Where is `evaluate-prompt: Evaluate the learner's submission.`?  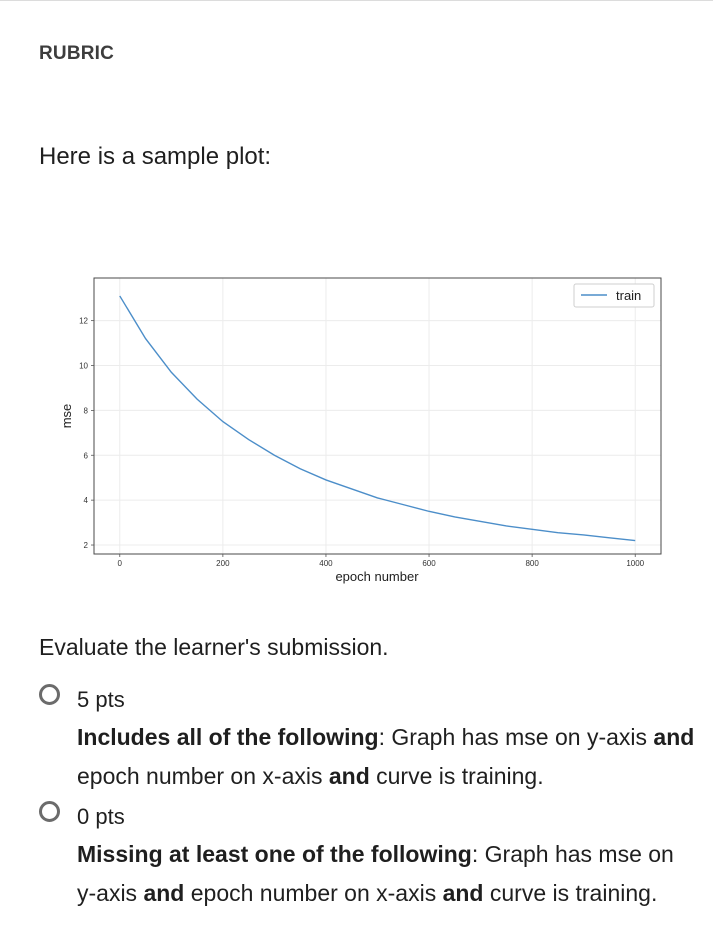 evaluate-prompt: Evaluate the learner's submission. is located at coordinates (214, 647).